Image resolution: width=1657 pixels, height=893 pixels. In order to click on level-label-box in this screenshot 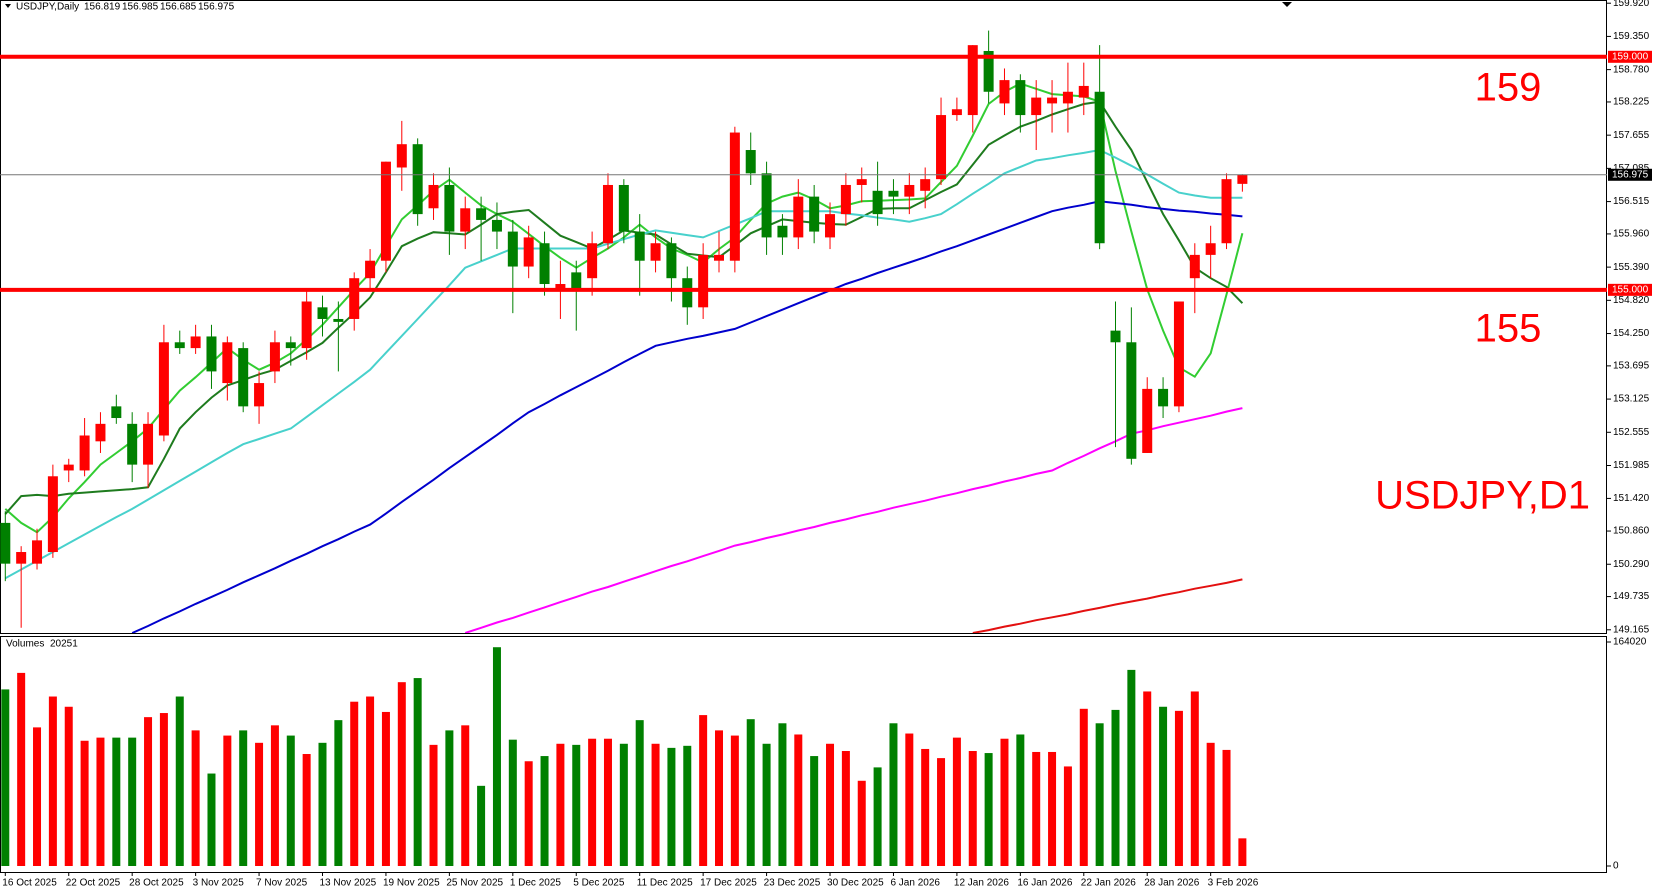, I will do `click(1630, 289)`.